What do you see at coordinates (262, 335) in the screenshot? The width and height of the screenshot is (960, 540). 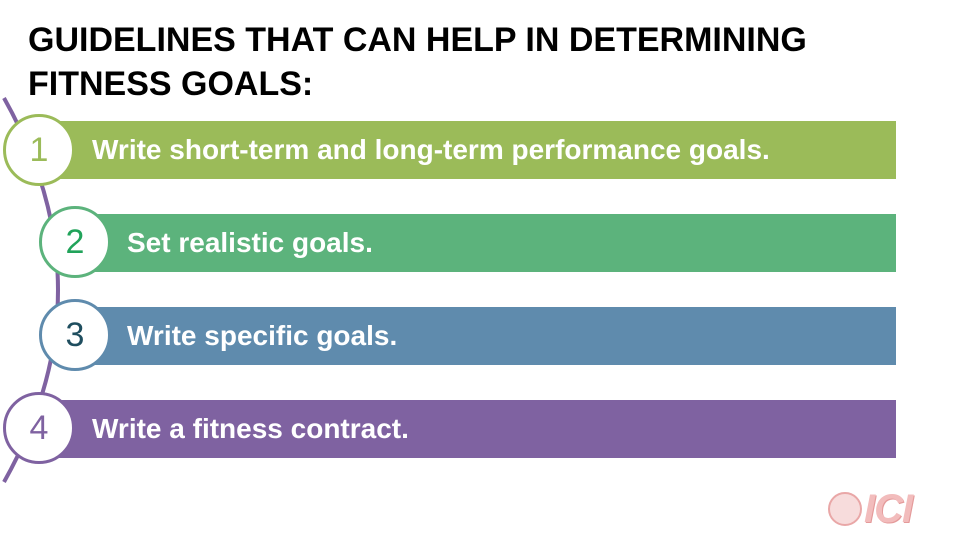 I see `guideline-text-3: Write specific goals.` at bounding box center [262, 335].